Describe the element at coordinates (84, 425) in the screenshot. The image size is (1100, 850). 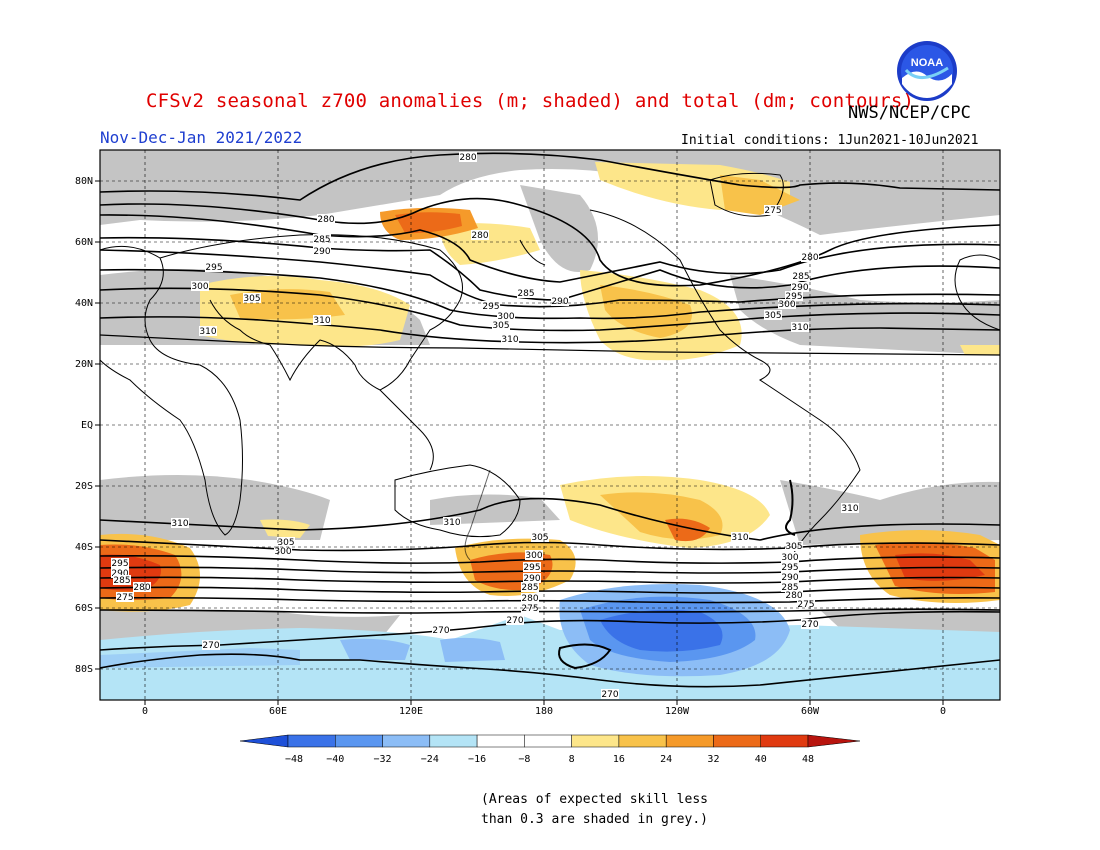
I see `latitude-labels: 80N 60N 40N 20N EQ 20S 40S 60S 80S` at that location.